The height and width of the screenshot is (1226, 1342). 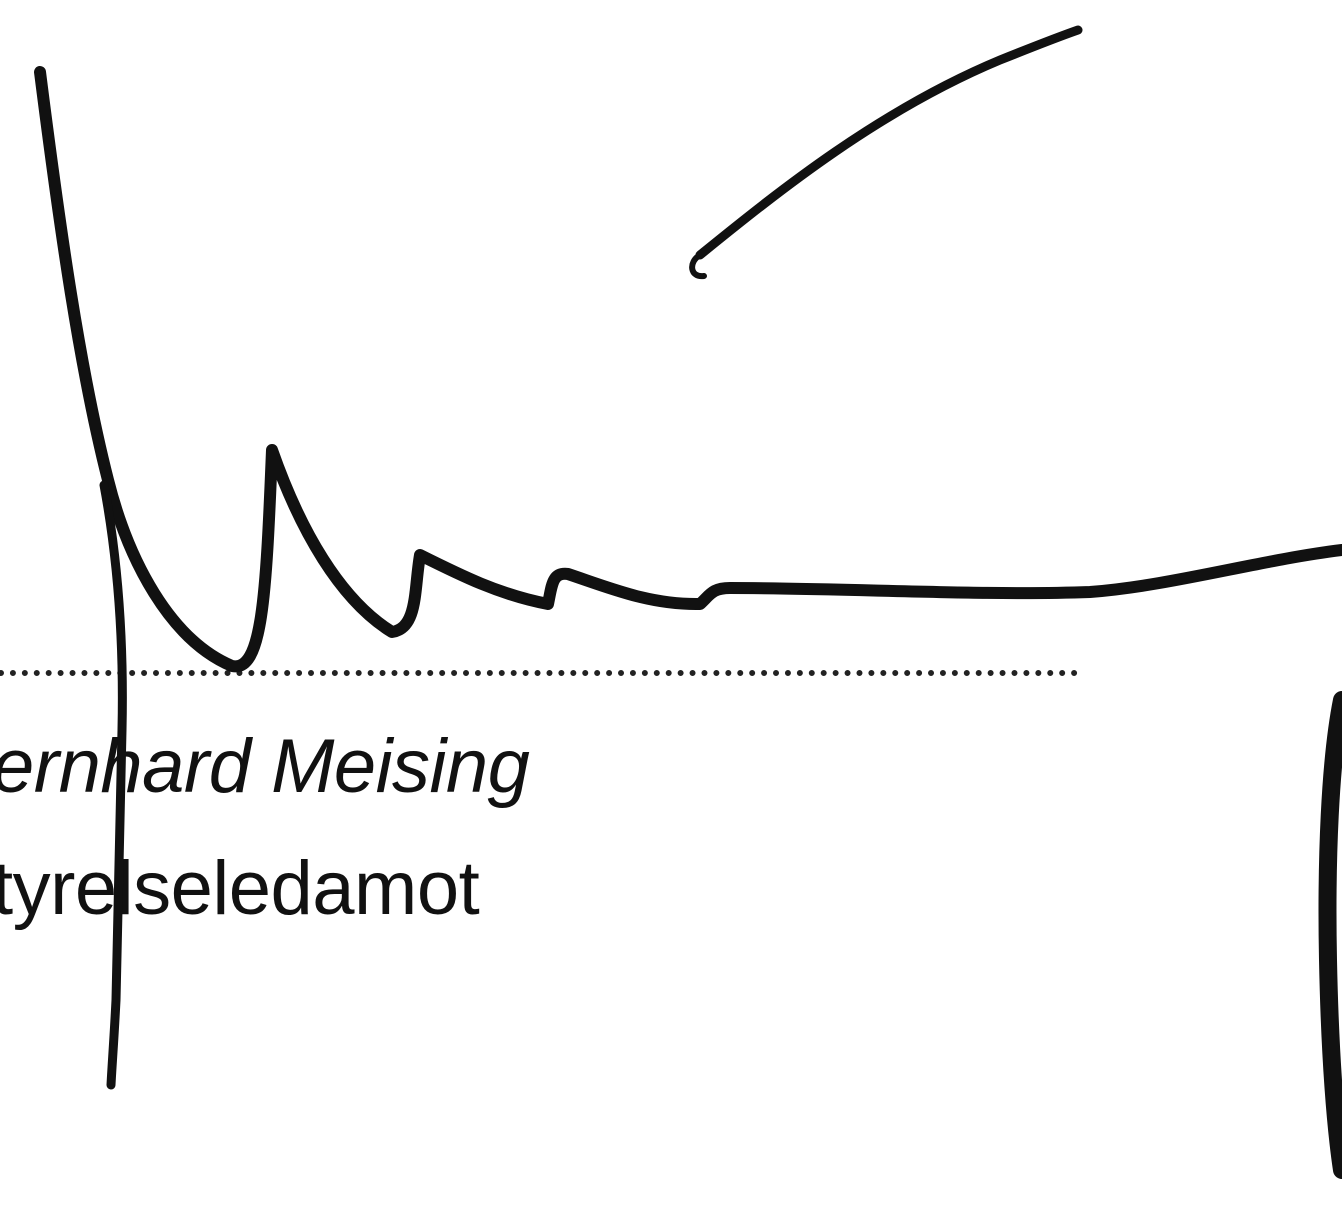 What do you see at coordinates (1330, 935) in the screenshot?
I see `signature-right-curve` at bounding box center [1330, 935].